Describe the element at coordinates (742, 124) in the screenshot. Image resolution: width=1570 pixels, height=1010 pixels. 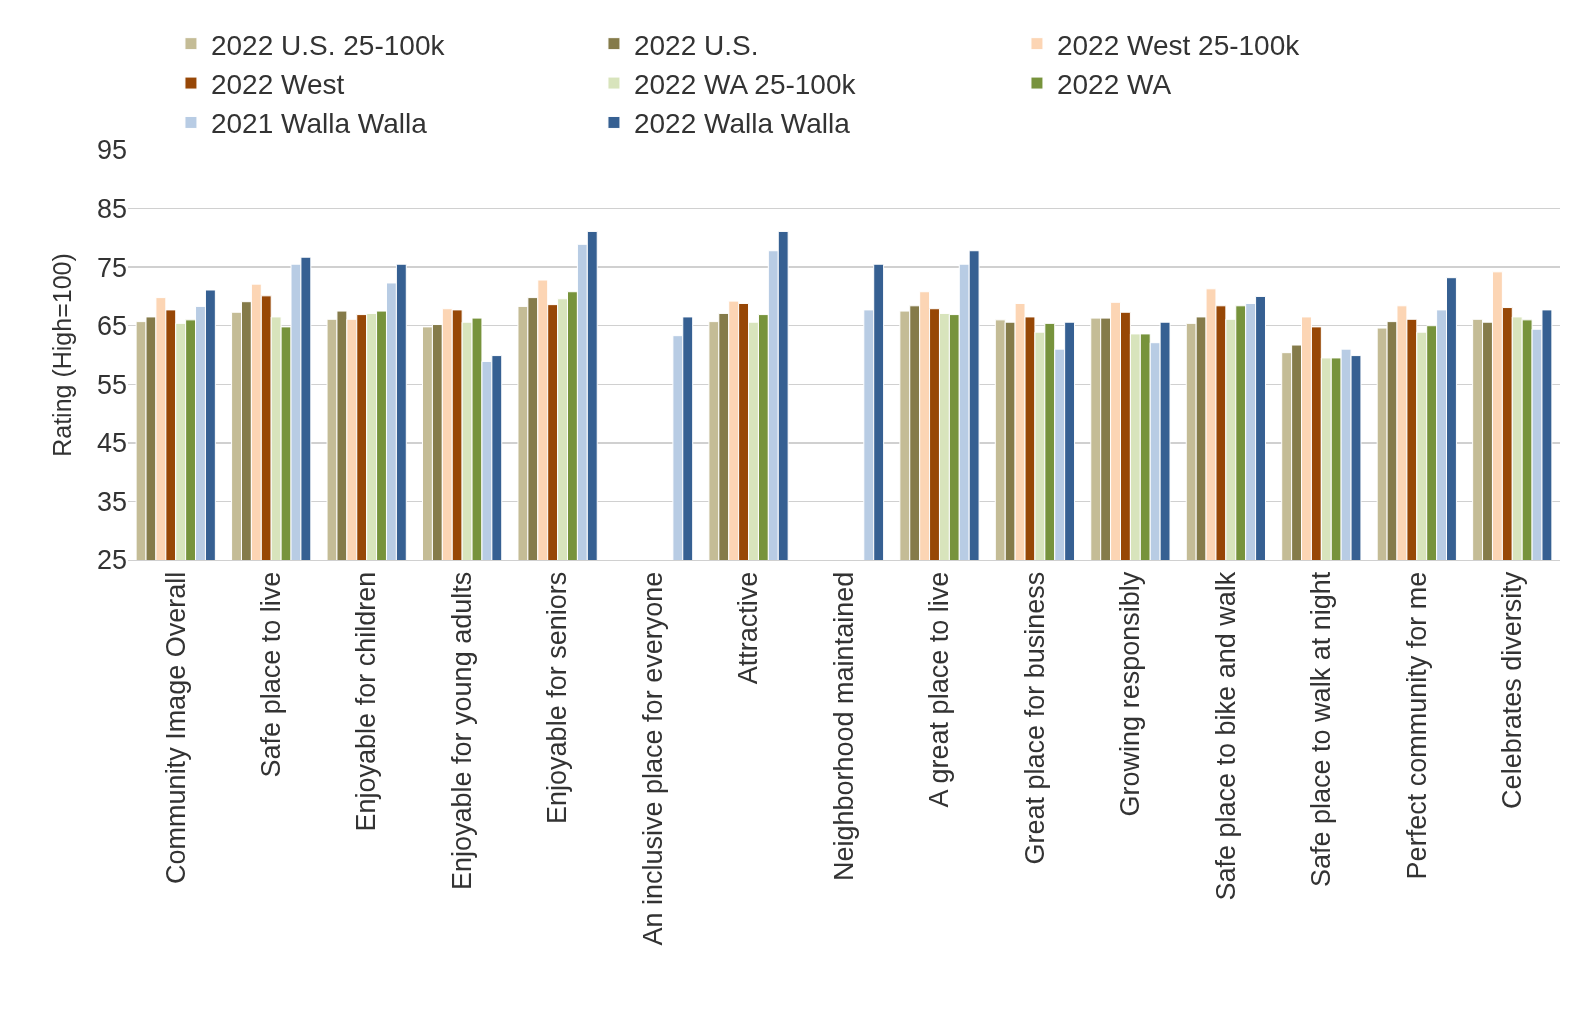
I see `legend-label: 2022 Walla Walla` at that location.